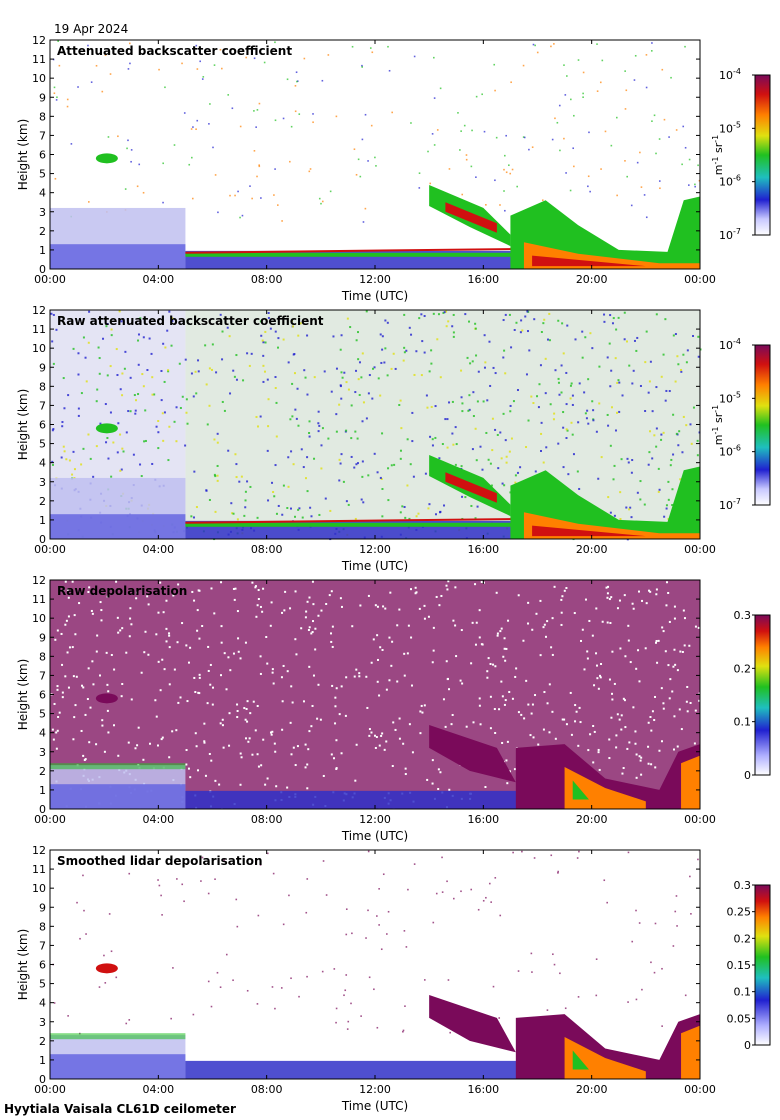 The width and height of the screenshot is (780, 1120). What do you see at coordinates (120, 1109) in the screenshot?
I see `footer-label: Hyytiala Vaisala CL61D ceilometer` at bounding box center [120, 1109].